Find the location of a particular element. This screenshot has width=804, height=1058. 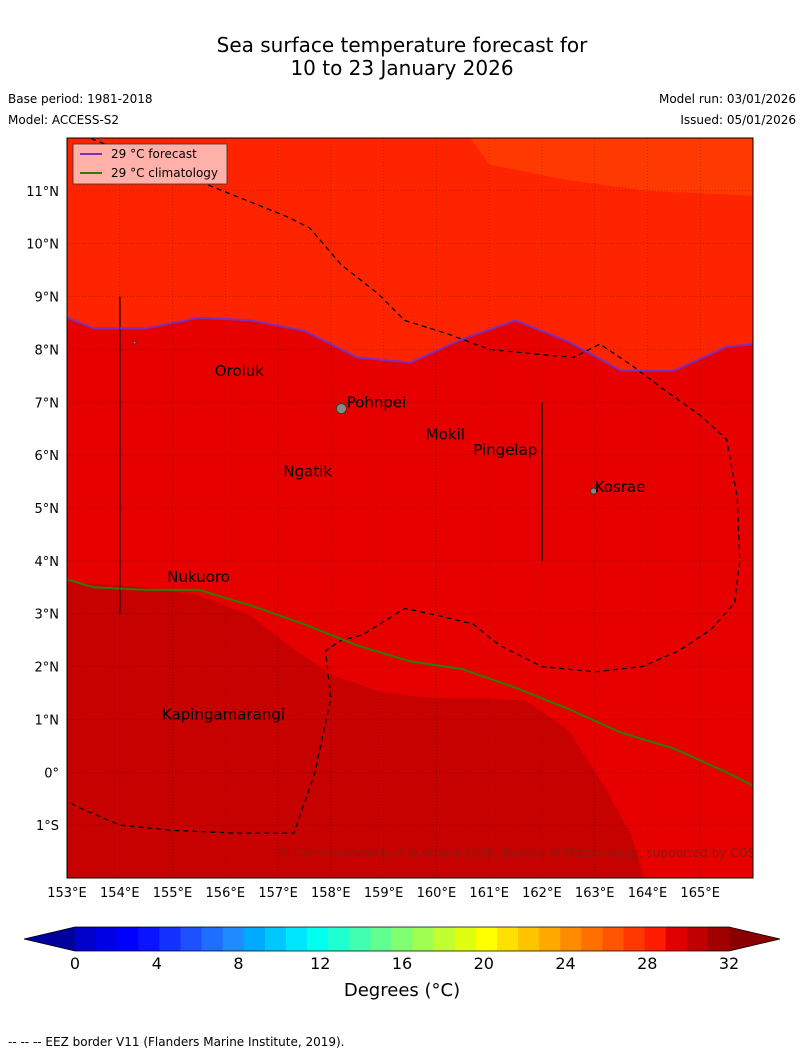

lat-tick-label: 10°N is located at coordinates (42, 245).